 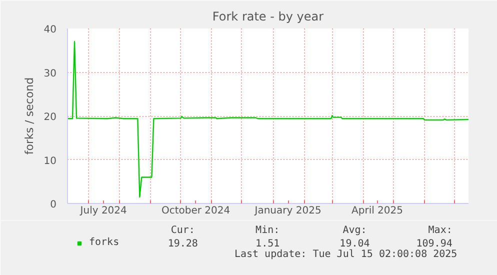 What do you see at coordinates (440, 230) in the screenshot?
I see `text: Max:` at bounding box center [440, 230].